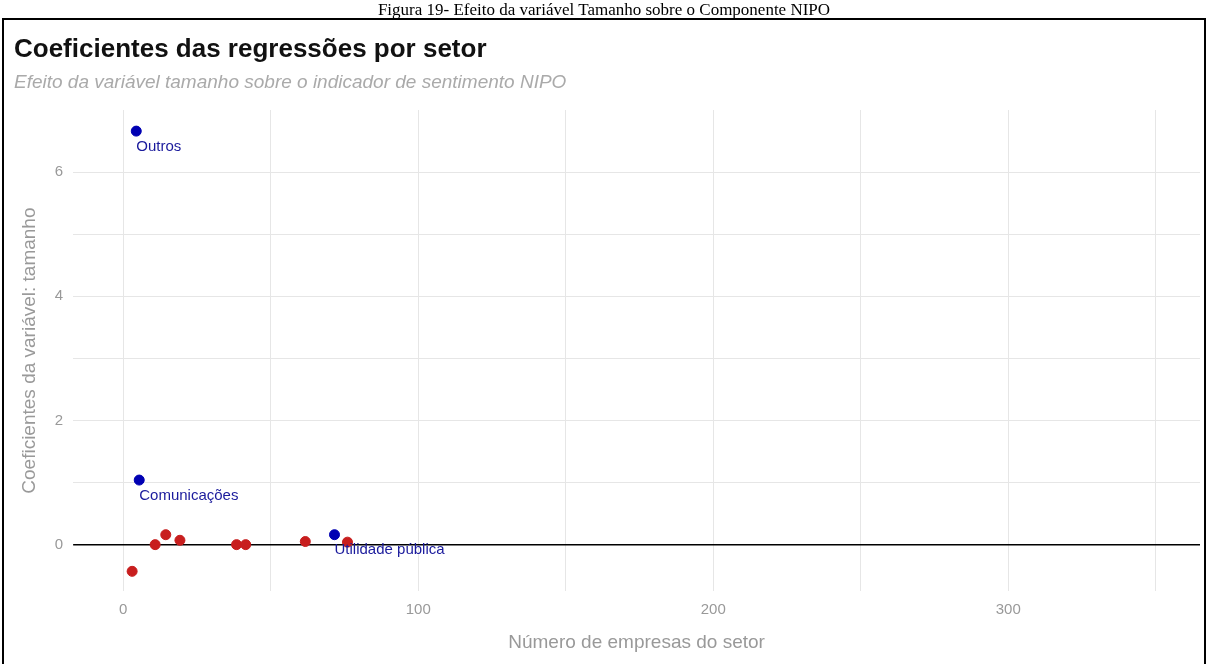 The width and height of the screenshot is (1208, 664). Describe the element at coordinates (250, 47) in the screenshot. I see `chart-title: Coeficientes das regressões por setor` at that location.